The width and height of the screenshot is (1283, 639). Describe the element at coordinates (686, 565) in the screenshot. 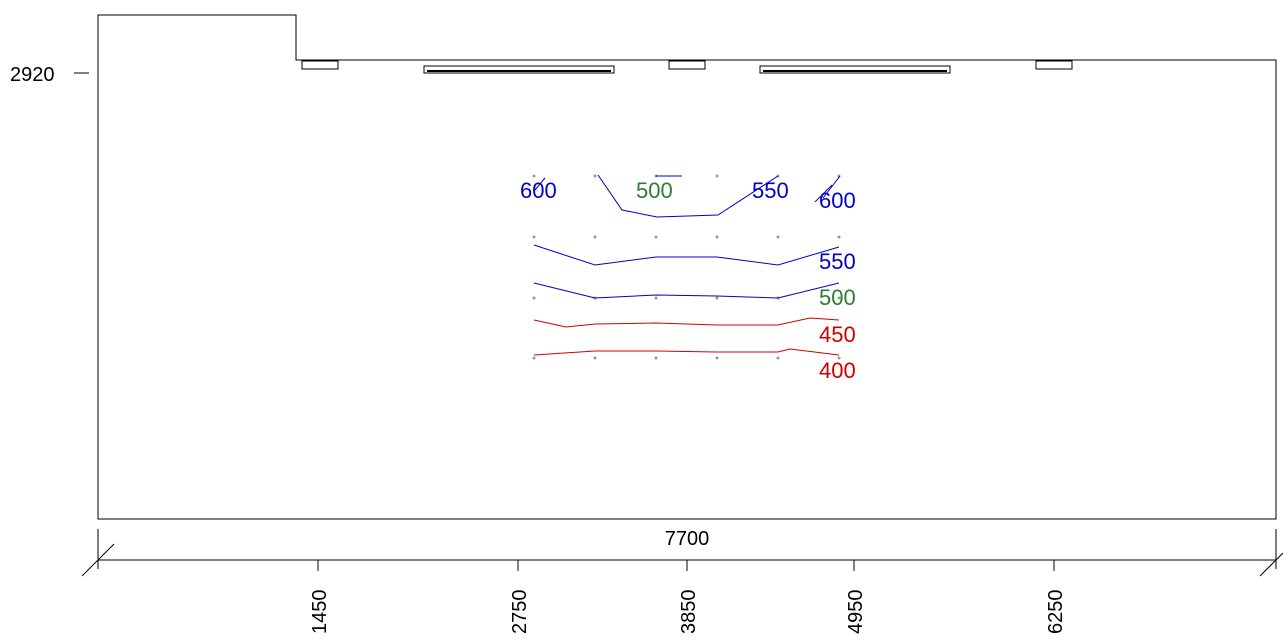

I see `ruler-ticks` at that location.